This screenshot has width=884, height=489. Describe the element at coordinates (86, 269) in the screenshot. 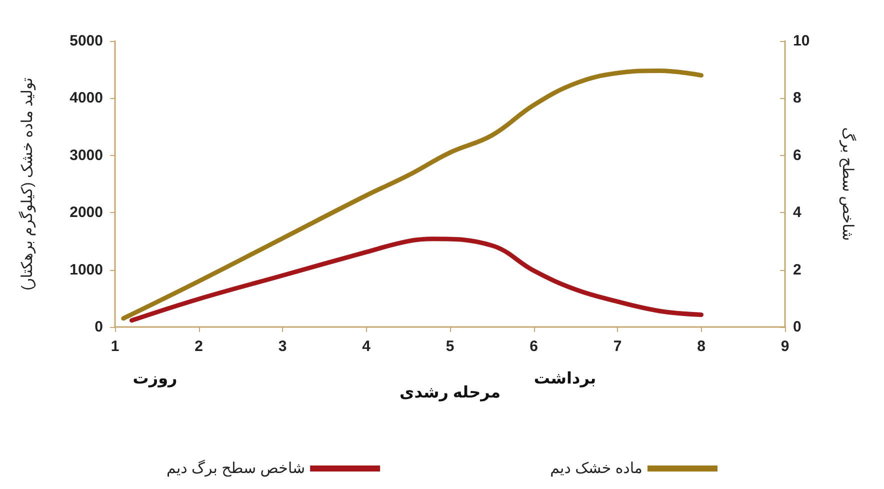

I see `y-tick-label: 1000` at that location.